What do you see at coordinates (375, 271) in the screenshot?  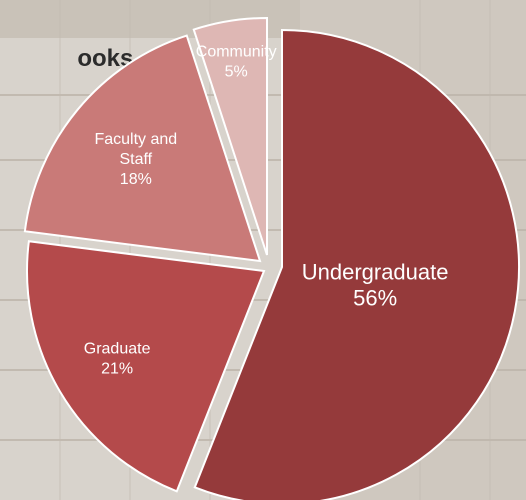 I see `slice-name: Undergraduate` at bounding box center [375, 271].